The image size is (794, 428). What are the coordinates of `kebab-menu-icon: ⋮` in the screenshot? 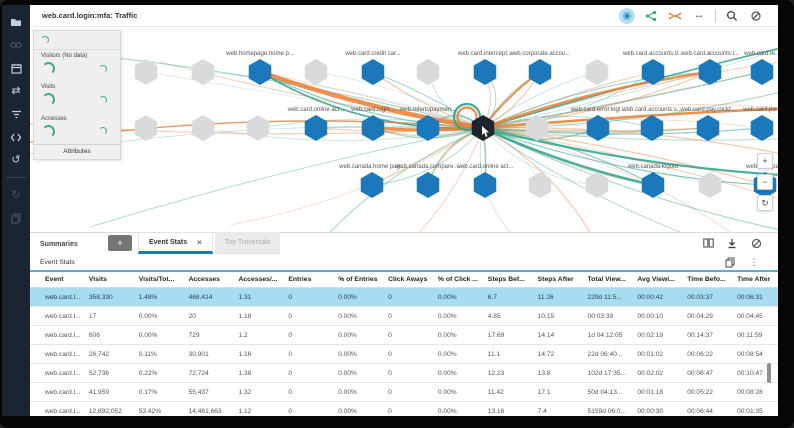 It's located at (754, 261).